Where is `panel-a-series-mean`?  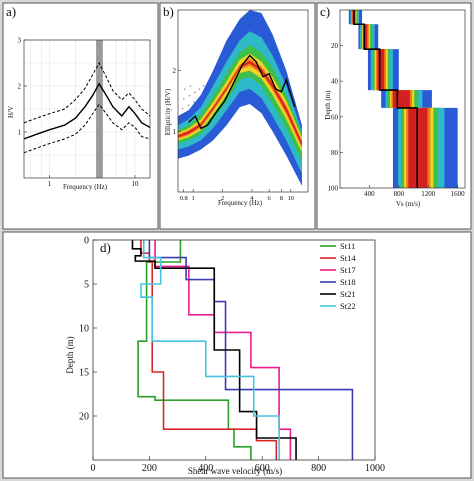
panel-a-series-mean is located at coordinates (87, 111).